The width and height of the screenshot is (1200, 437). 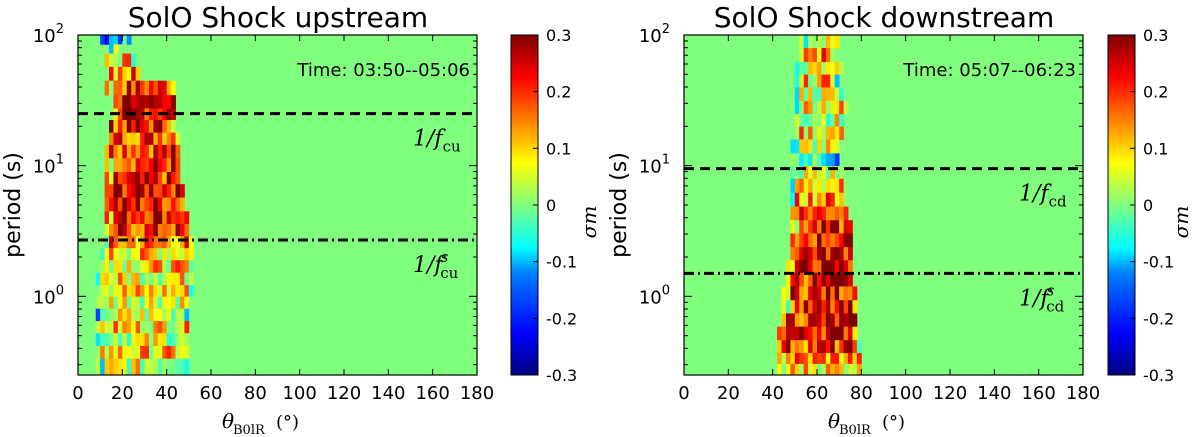 I want to click on x-axis-label-symbol: θ, so click(x=228, y=421).